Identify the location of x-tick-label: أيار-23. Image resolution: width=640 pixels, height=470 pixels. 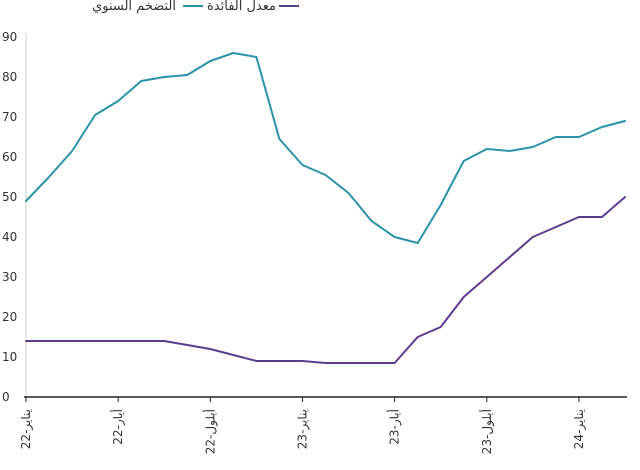
(395, 427).